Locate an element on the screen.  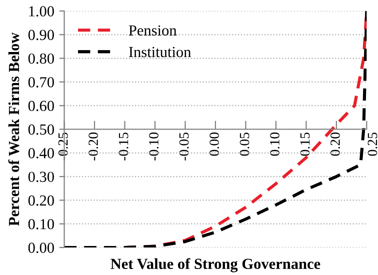
x-tick-label: 0.25 is located at coordinates (373, 144).